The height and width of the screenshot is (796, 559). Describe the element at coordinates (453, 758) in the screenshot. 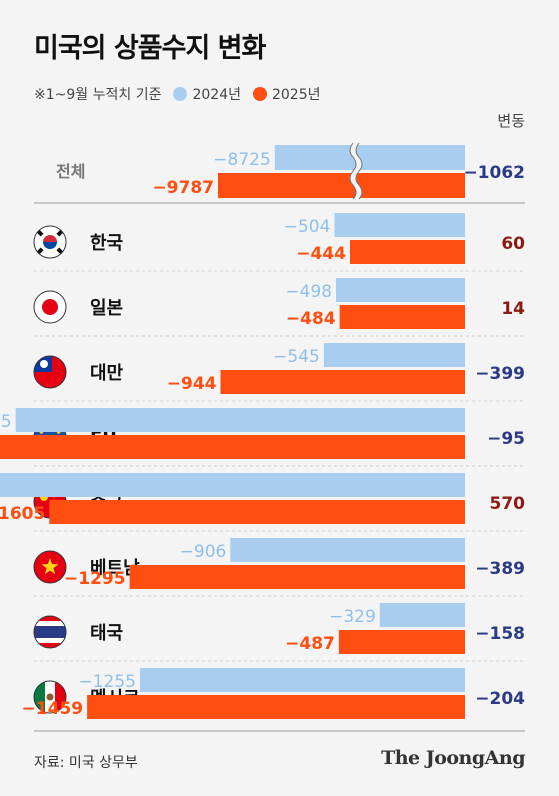

I see `brand-logo: The JoongAng` at that location.